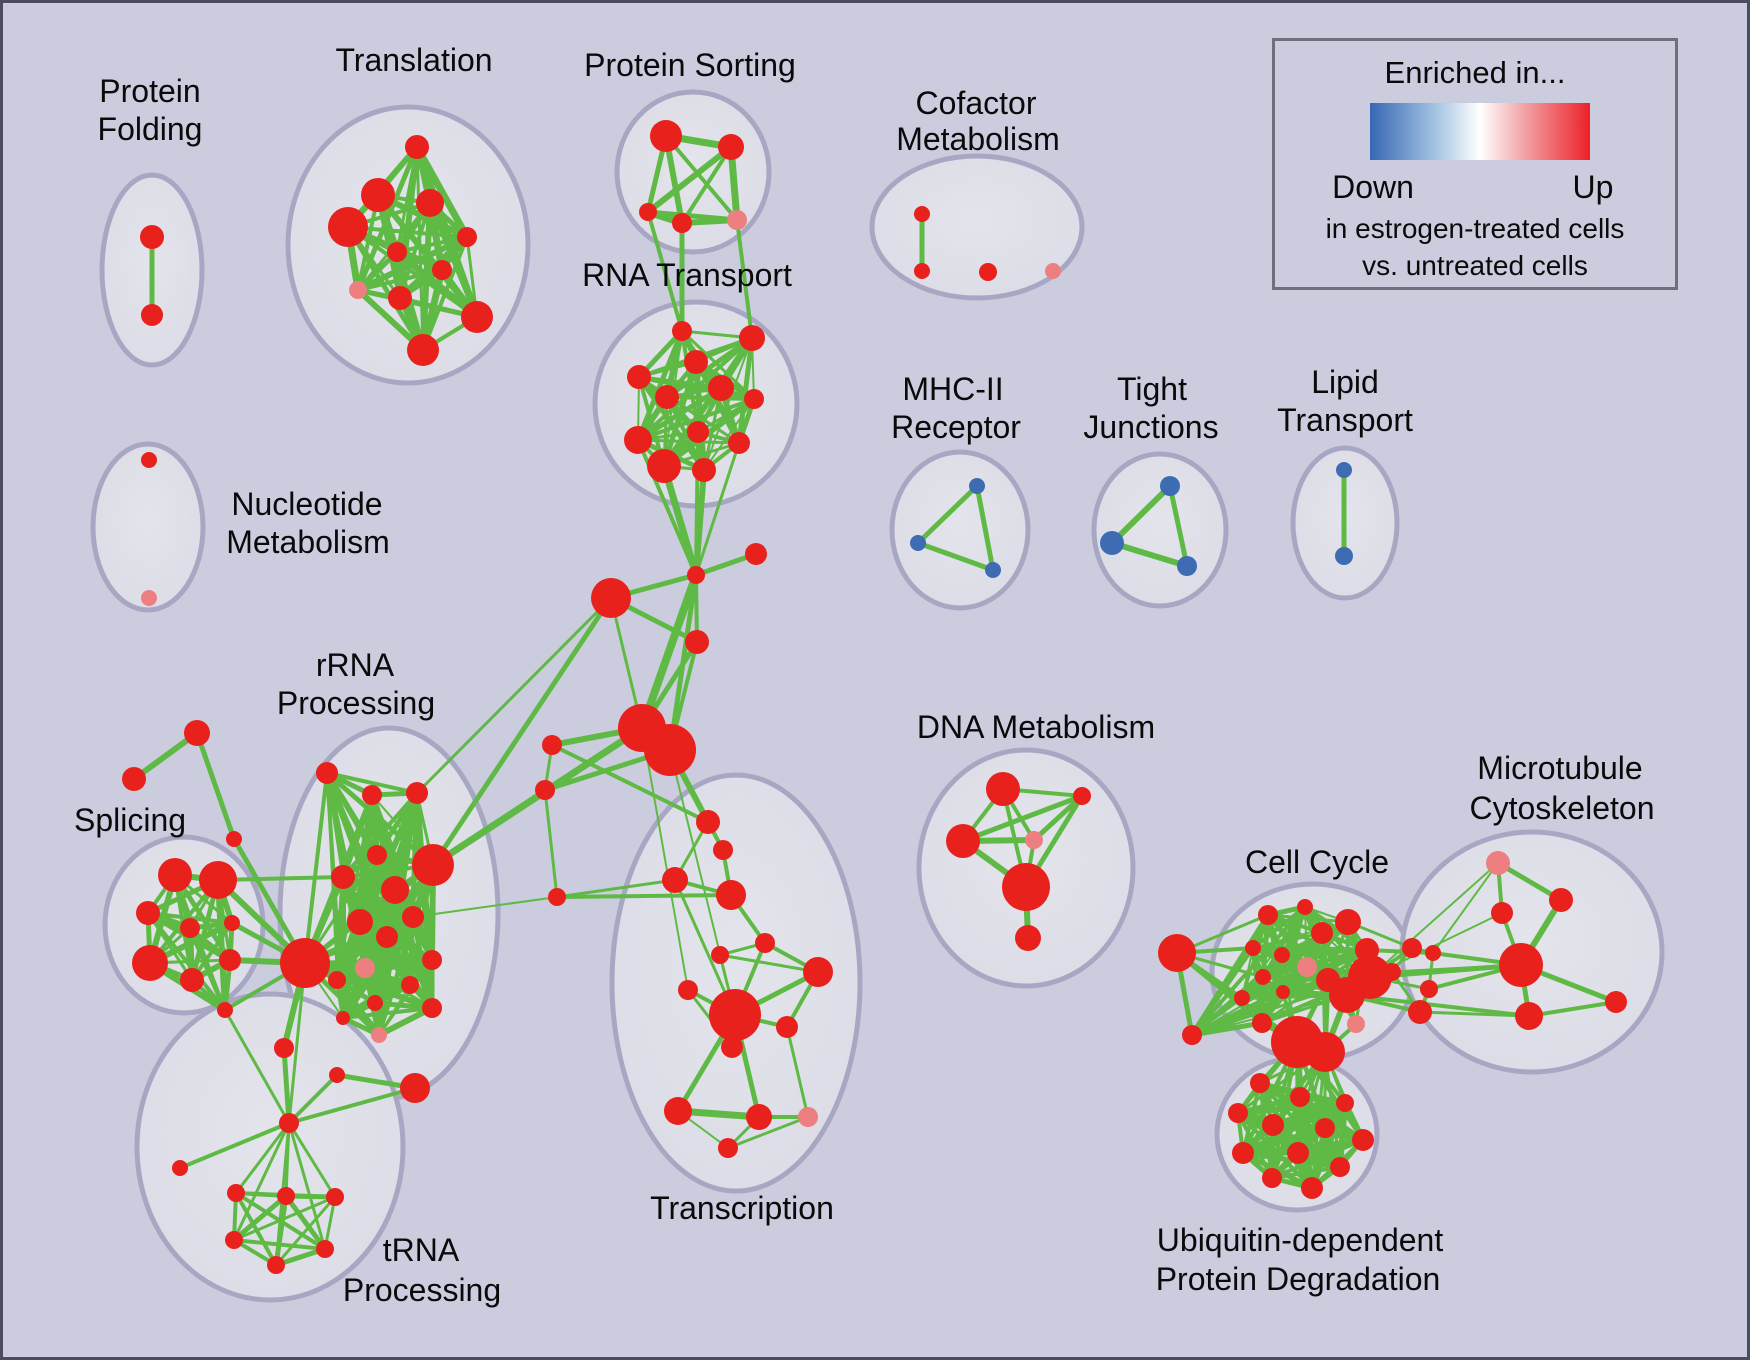 This screenshot has height=1360, width=1750. I want to click on node-t1, so click(417, 147).